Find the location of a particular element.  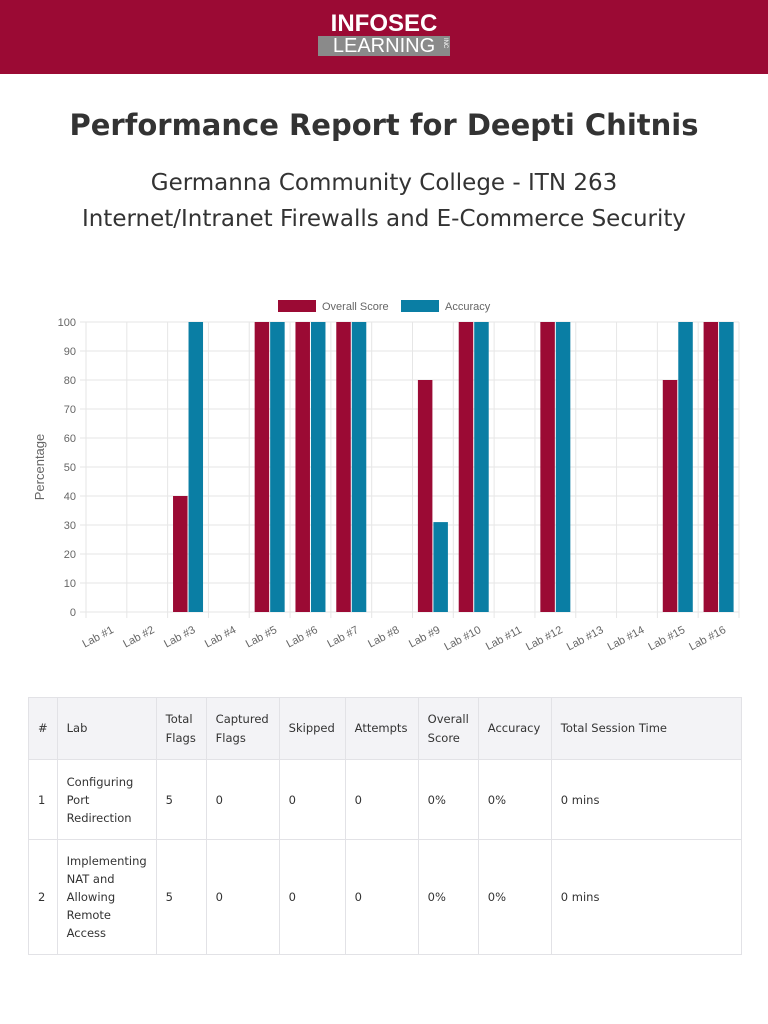

logo-learning-text: LEARNING is located at coordinates (384, 46).